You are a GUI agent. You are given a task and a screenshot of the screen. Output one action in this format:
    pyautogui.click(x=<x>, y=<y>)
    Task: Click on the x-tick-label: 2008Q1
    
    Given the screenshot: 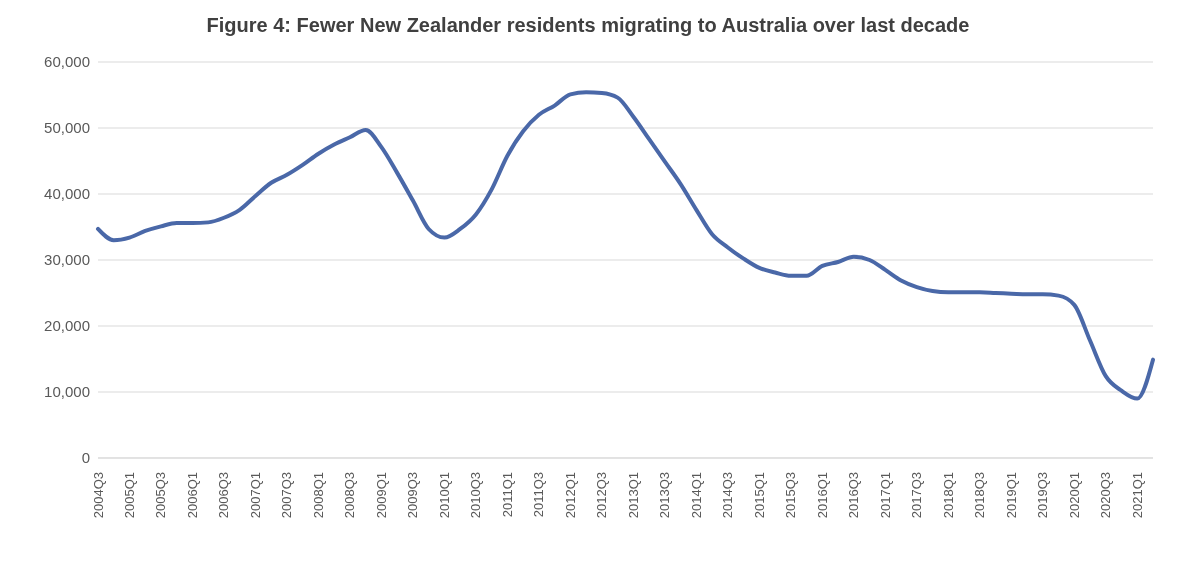 What is the action you would take?
    pyautogui.click(x=318, y=495)
    